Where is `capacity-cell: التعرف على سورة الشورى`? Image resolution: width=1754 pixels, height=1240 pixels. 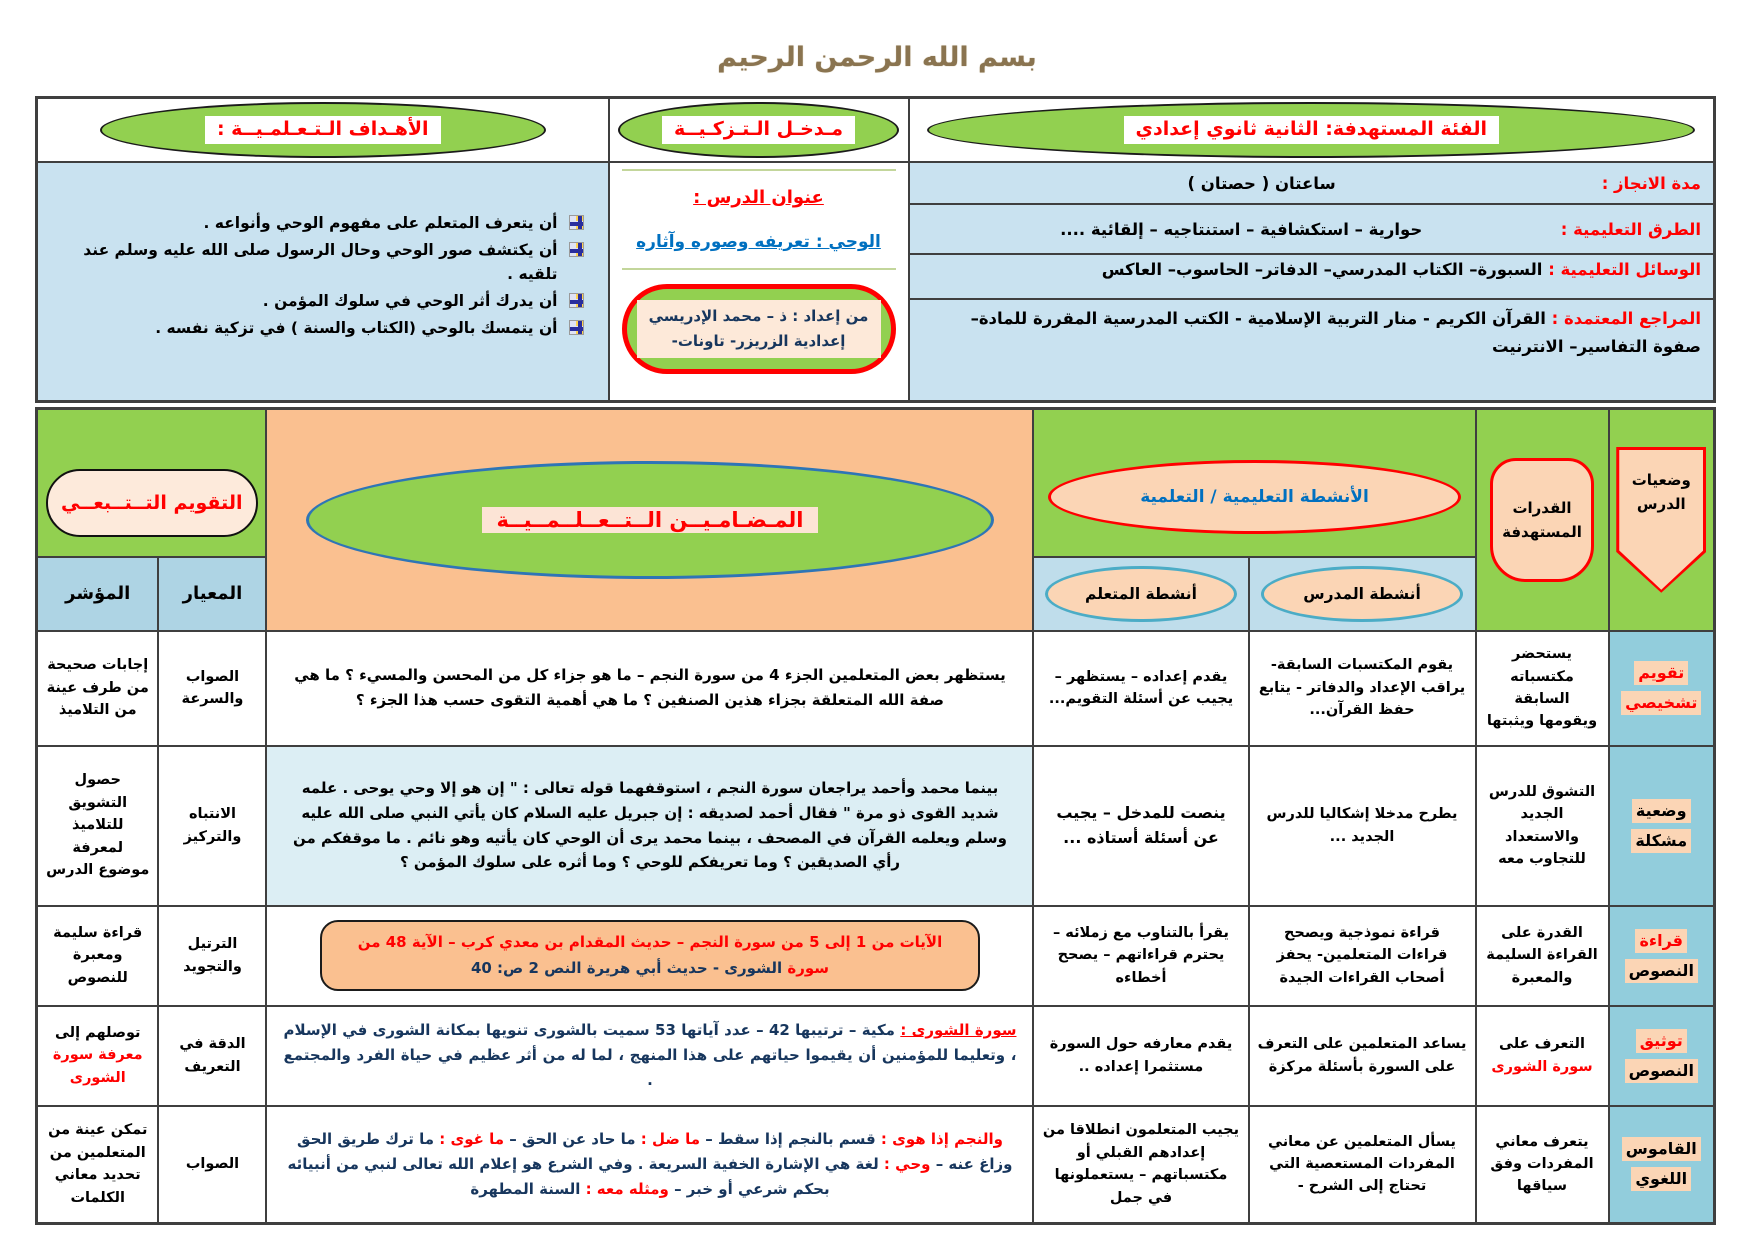 capacity-cell: التعرف على سورة الشورى is located at coordinates (1542, 1055).